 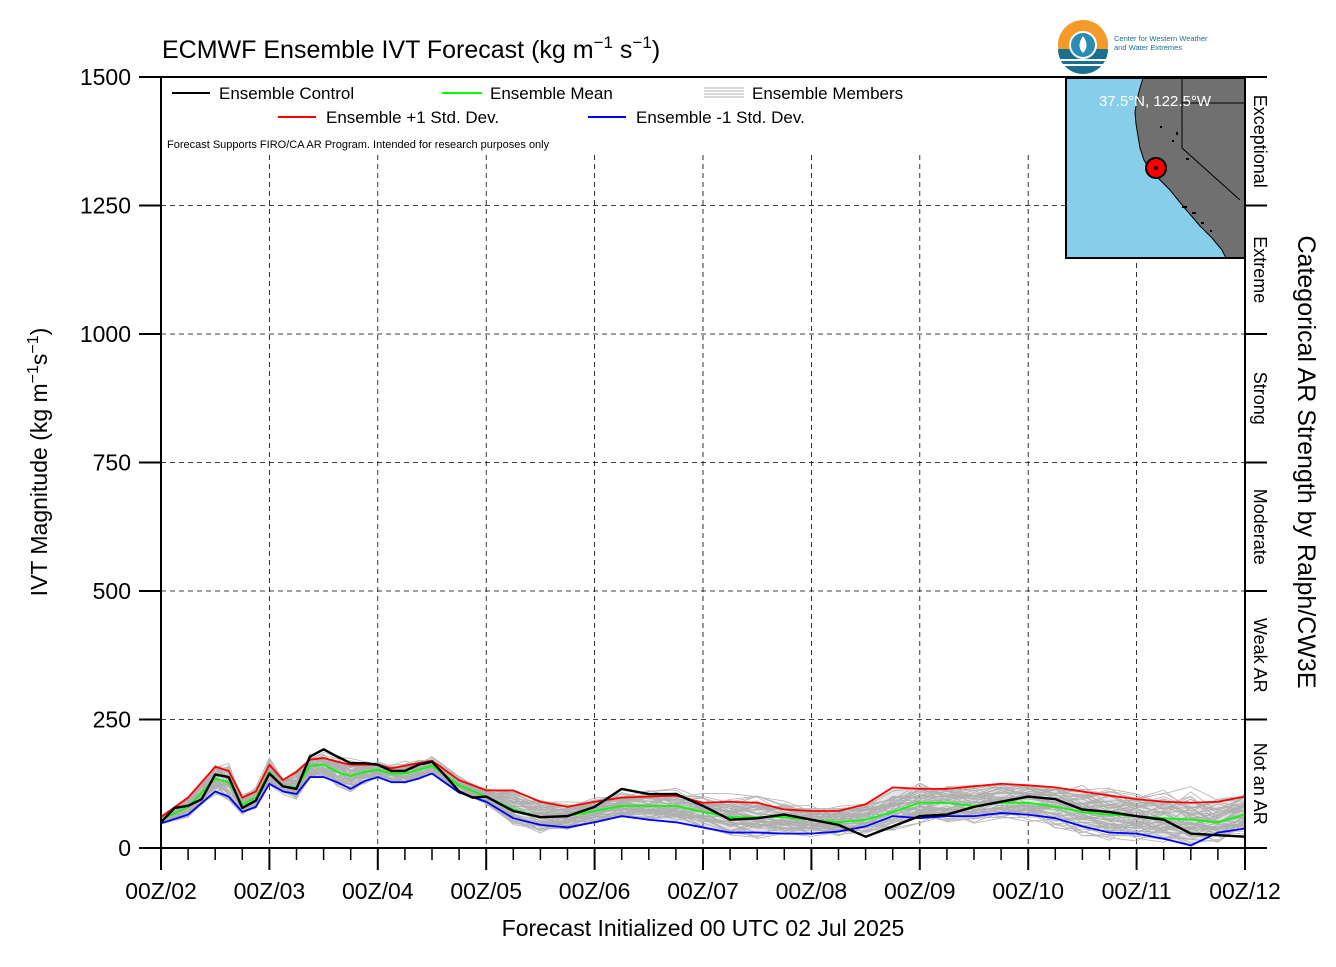 What do you see at coordinates (1161, 38) in the screenshot?
I see `logo-text-line1: Center for Western Weather` at bounding box center [1161, 38].